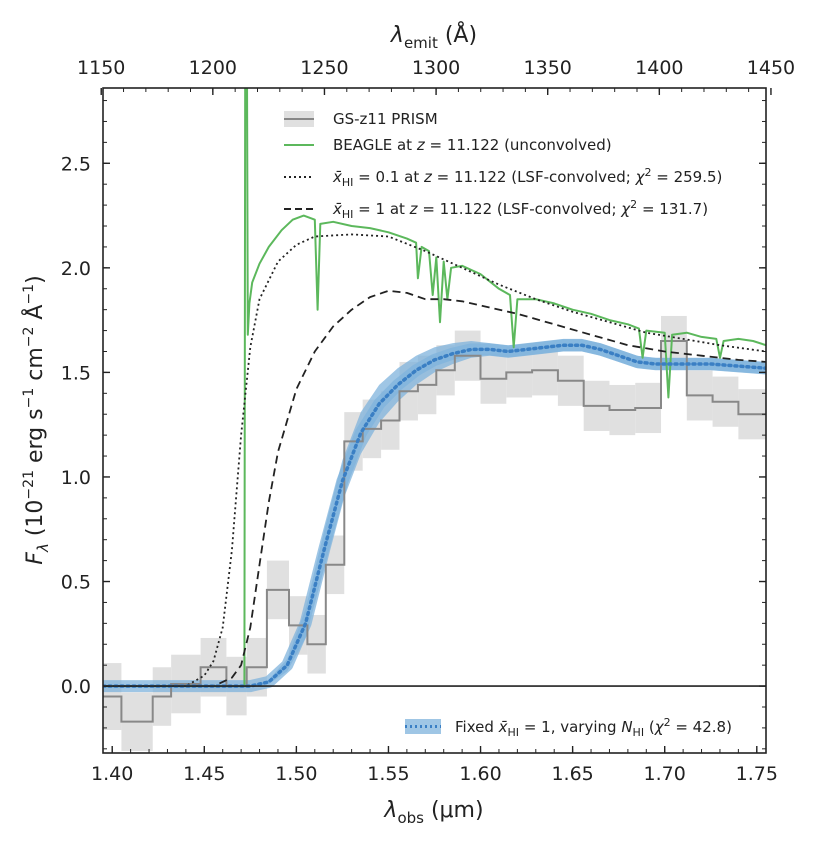 The image size is (813, 845). Describe the element at coordinates (296, 774) in the screenshot. I see `x-tick-label: 1.50` at that location.